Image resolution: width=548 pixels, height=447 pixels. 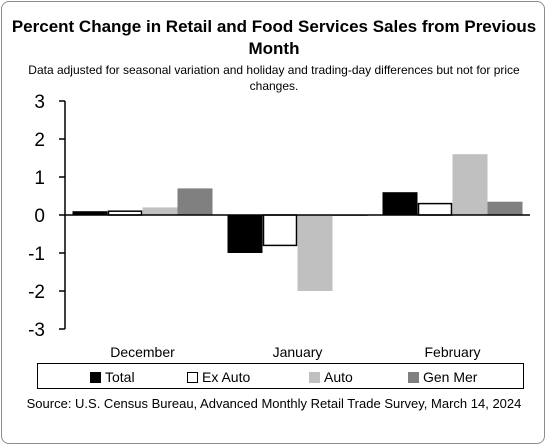 I want to click on bar-auto-february, so click(x=470, y=184).